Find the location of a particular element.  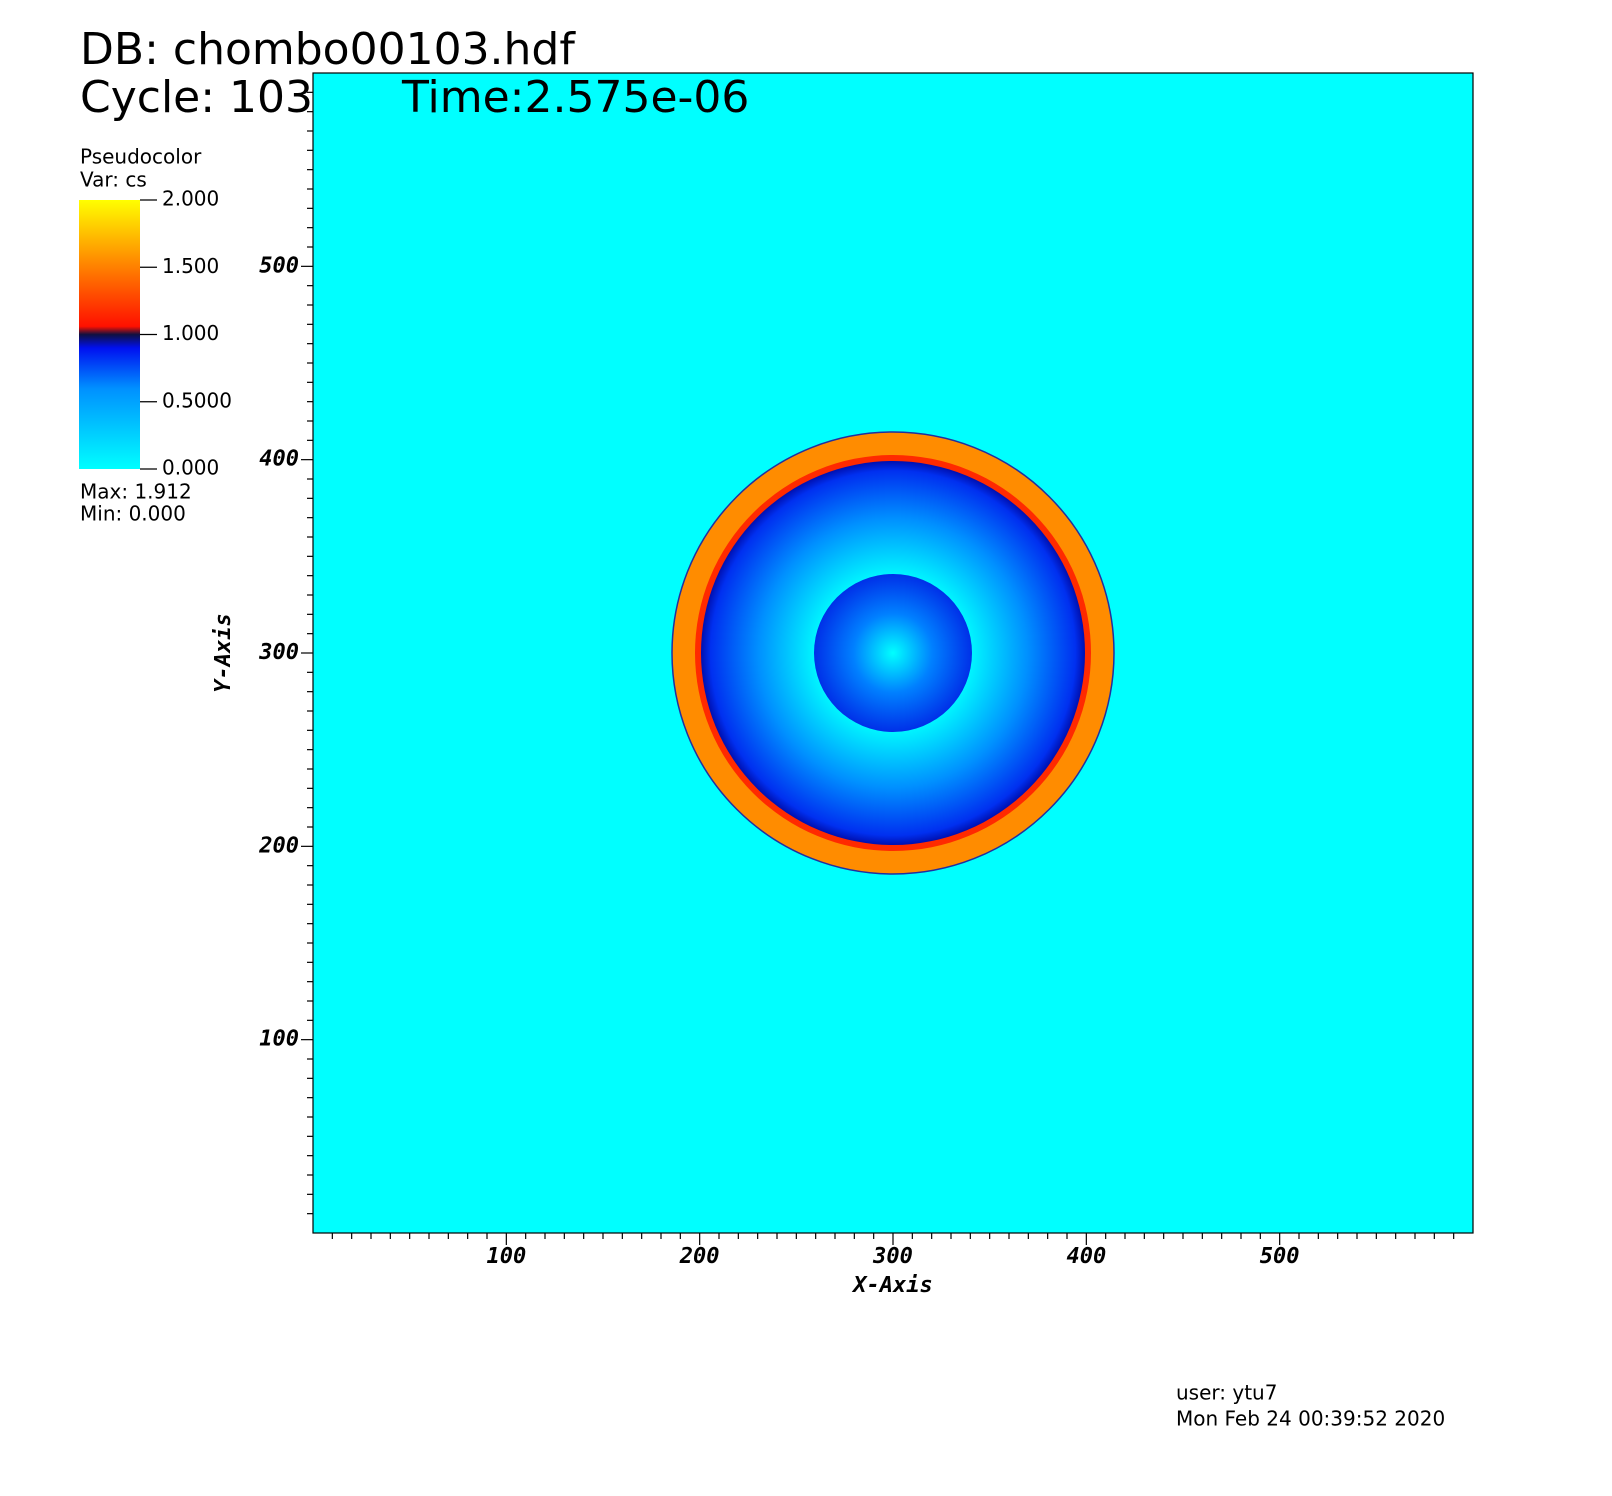

colorbar-tick-label: 0.000 is located at coordinates (190, 468).